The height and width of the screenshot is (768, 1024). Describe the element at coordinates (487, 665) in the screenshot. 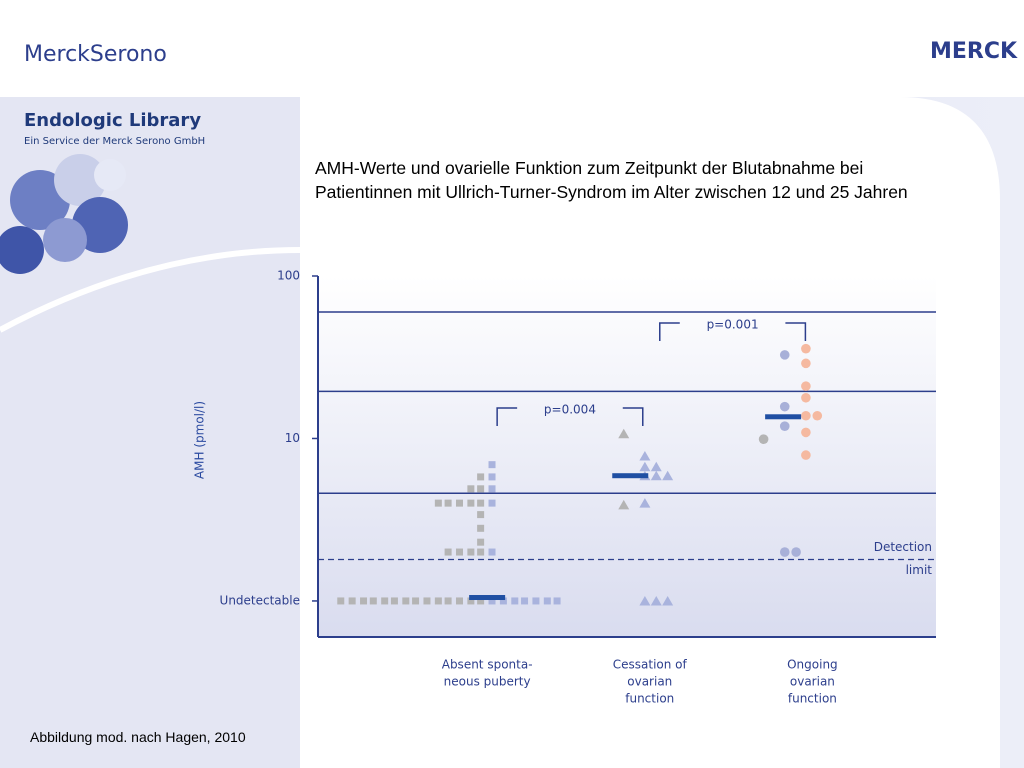

I see `x-tick-label: Absent sponta-` at that location.